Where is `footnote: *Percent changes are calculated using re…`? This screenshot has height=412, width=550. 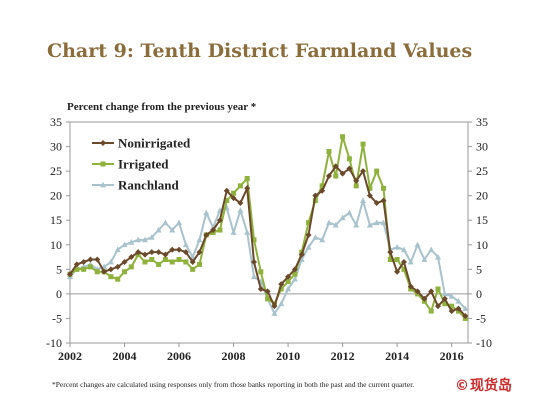 footnote: *Percent changes are calculated using re… is located at coordinates (233, 384).